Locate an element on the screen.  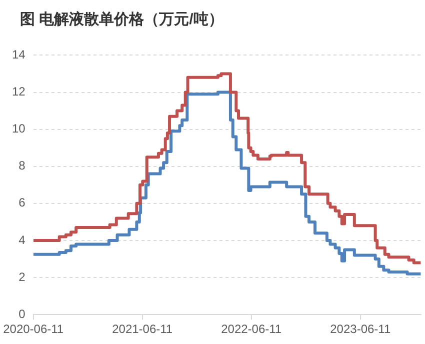
y-tick-label: 2 is located at coordinates (22, 277).